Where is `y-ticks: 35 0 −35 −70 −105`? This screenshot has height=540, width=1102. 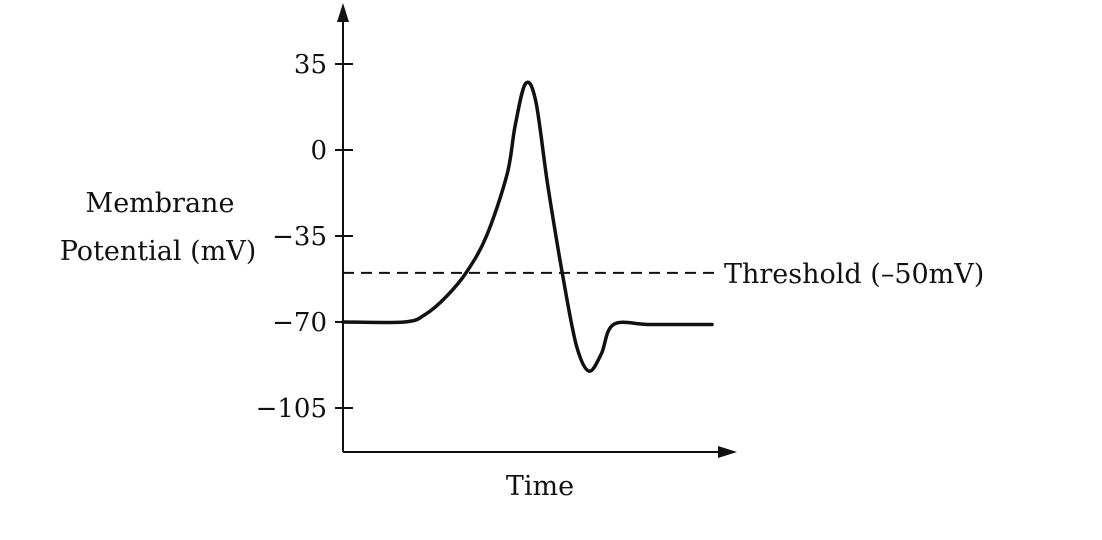
y-ticks: 35 0 −35 −70 −105 is located at coordinates (304, 237).